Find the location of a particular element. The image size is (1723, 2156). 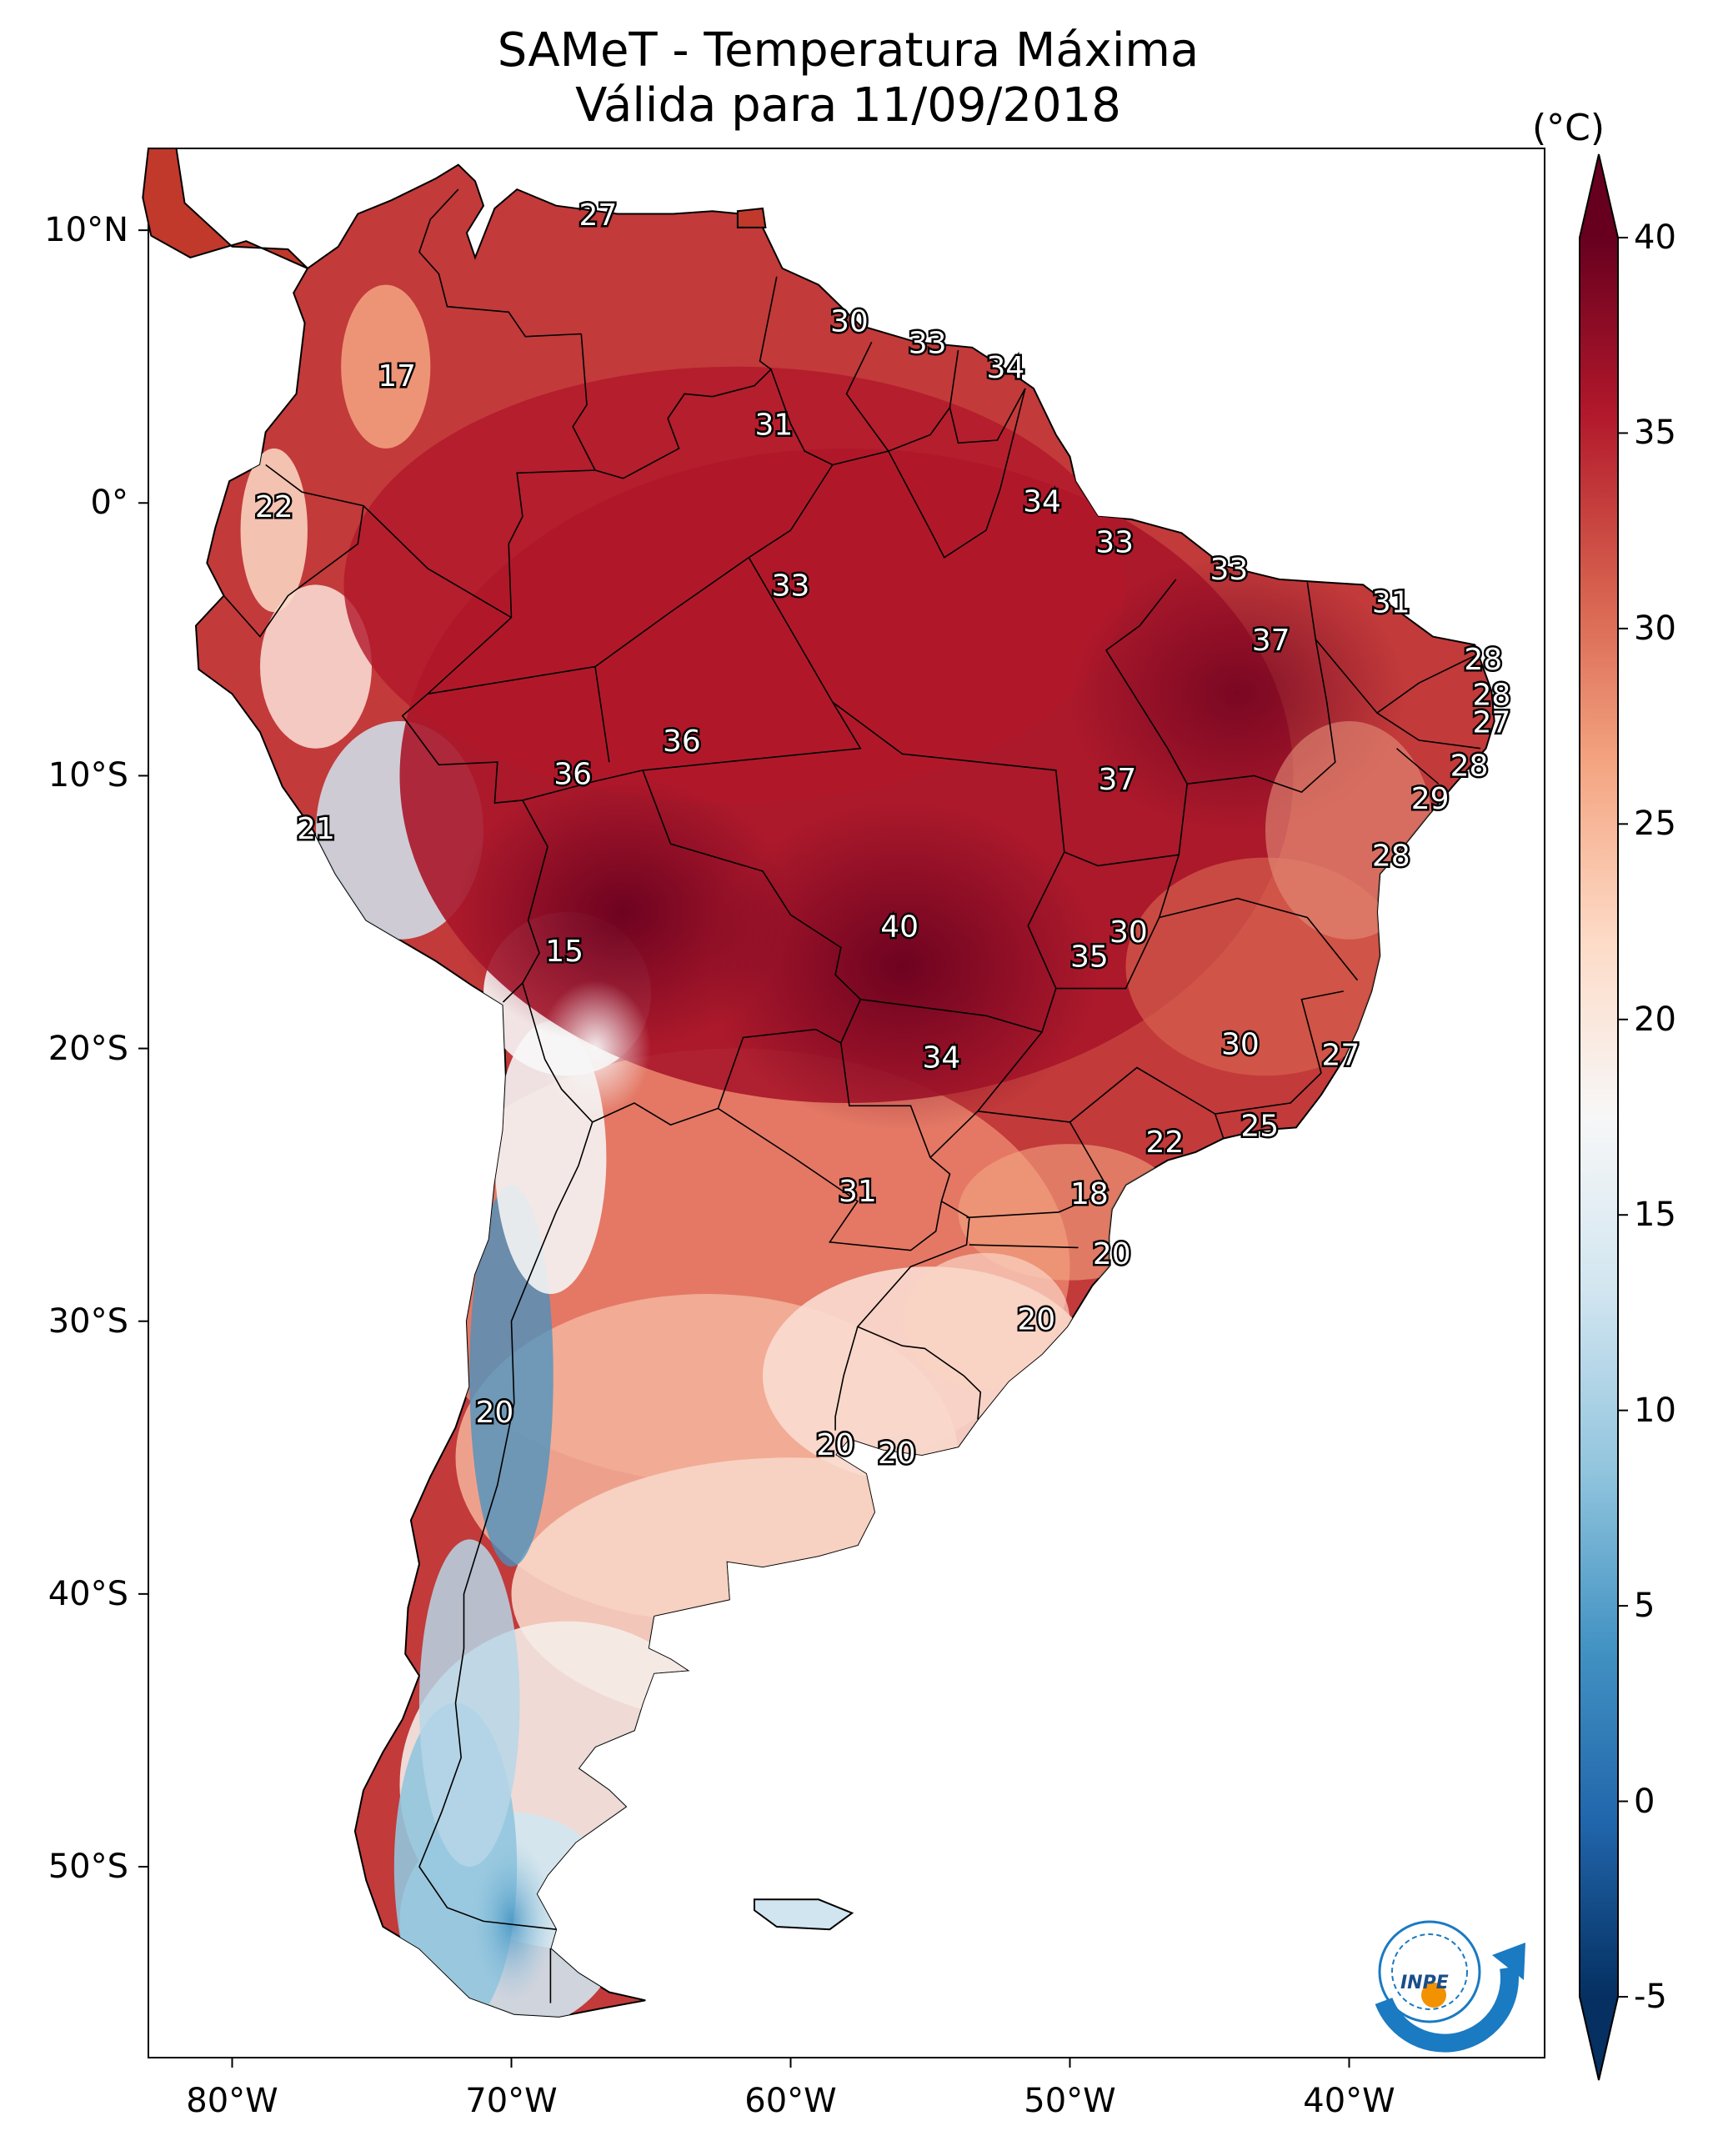

lon-tick-label: 40°W is located at coordinates (1349, 2101).